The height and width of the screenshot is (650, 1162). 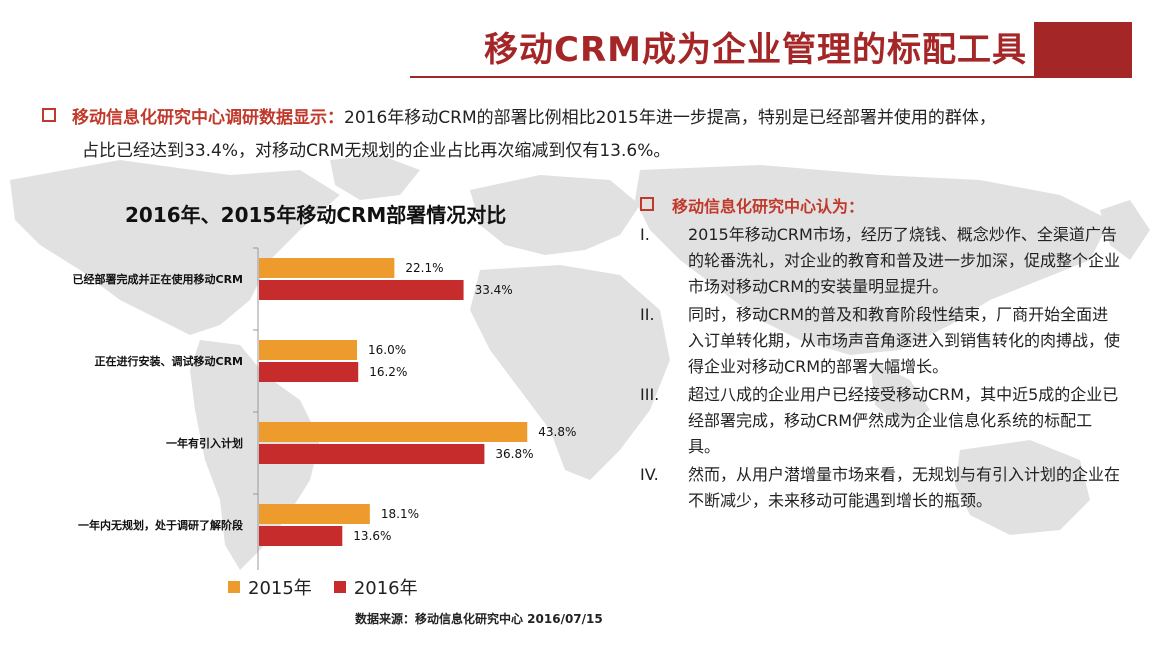 What do you see at coordinates (376, 151) in the screenshot?
I see `intro-line2: 占比已经达到33.4%，对移动CRM无规划的企业占比再次缩减到仅有13.6%。` at bounding box center [376, 151].